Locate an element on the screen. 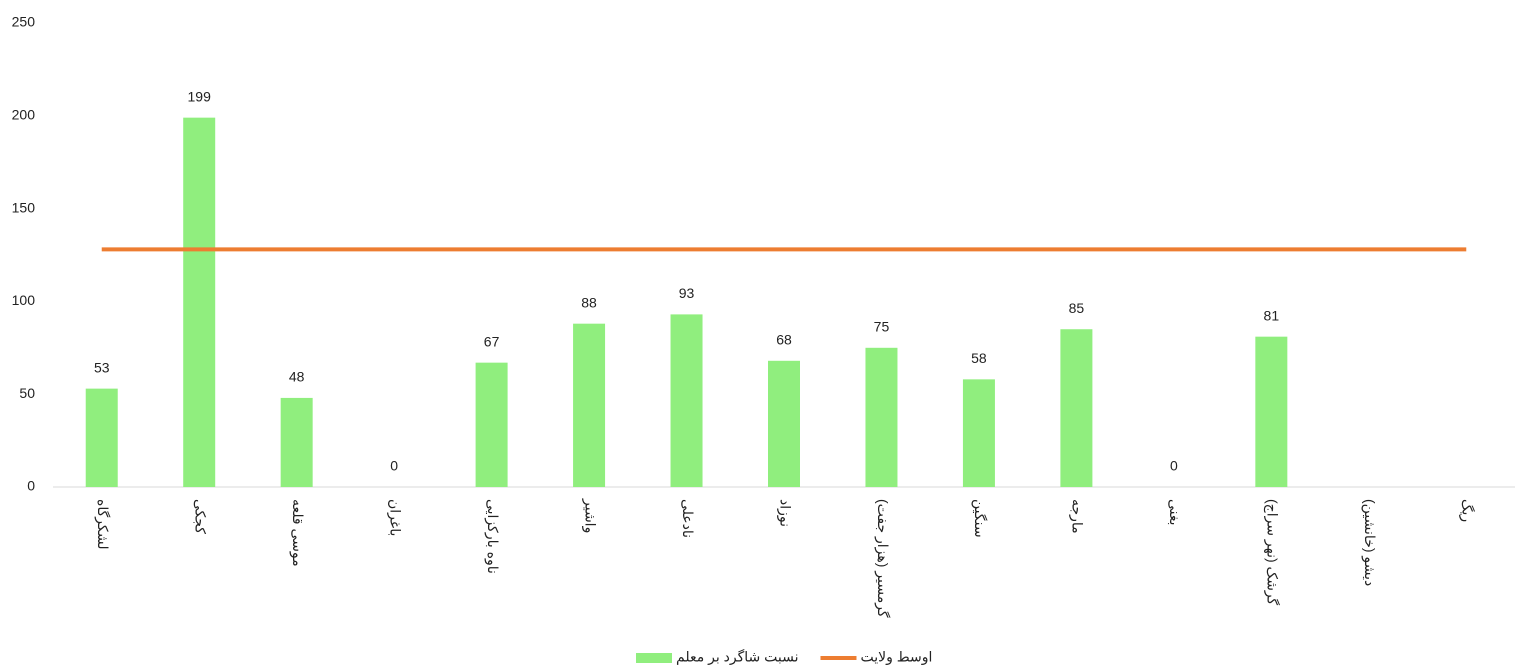 The image size is (1515, 668). x-tick-label: موسی قلعه is located at coordinates (297, 533).